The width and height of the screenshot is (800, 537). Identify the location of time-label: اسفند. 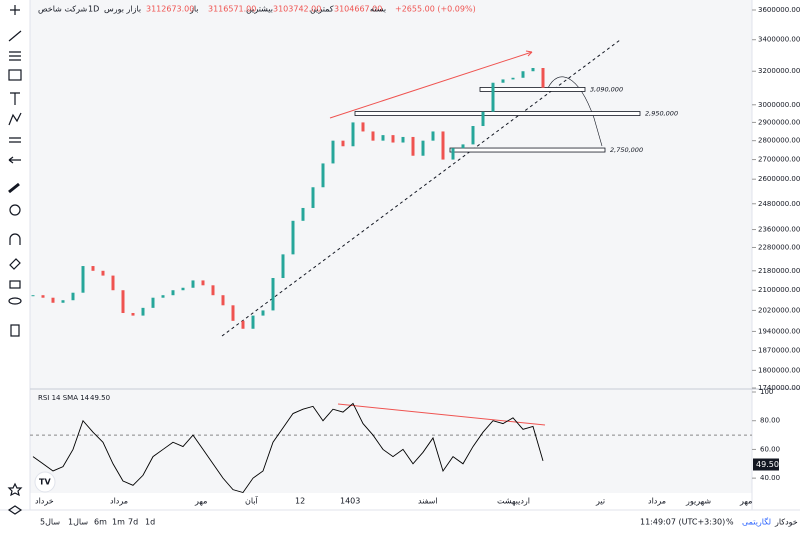
(428, 501).